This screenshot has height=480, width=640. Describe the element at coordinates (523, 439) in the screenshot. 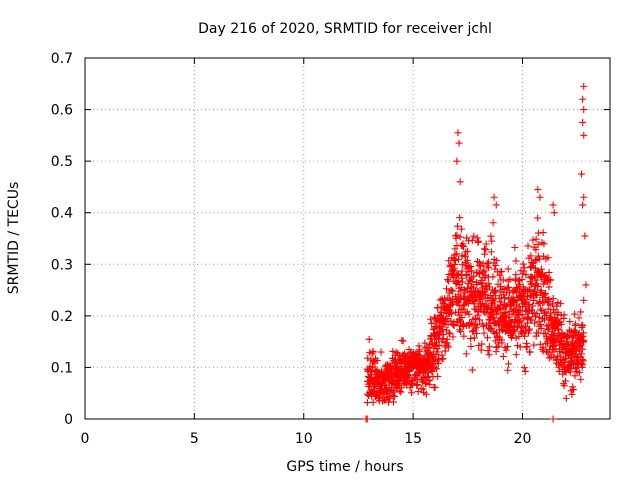

I see `x-tick-label: 20` at that location.